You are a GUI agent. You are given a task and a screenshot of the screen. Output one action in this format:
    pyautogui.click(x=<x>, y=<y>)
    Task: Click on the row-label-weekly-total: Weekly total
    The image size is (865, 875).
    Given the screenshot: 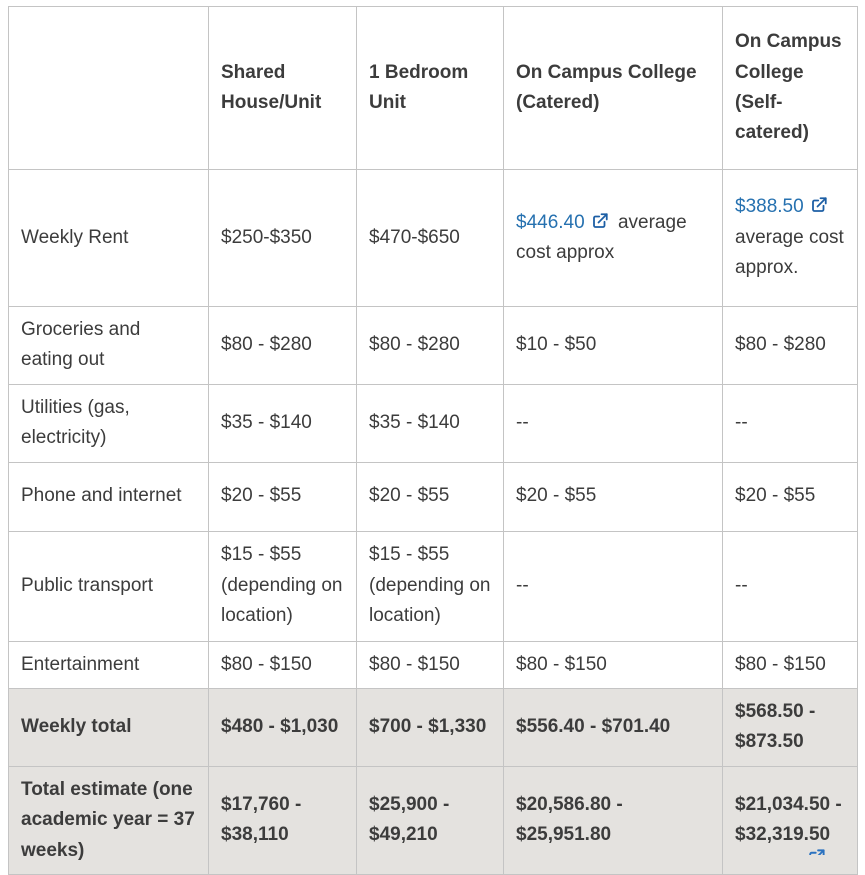 What is the action you would take?
    pyautogui.click(x=108, y=727)
    